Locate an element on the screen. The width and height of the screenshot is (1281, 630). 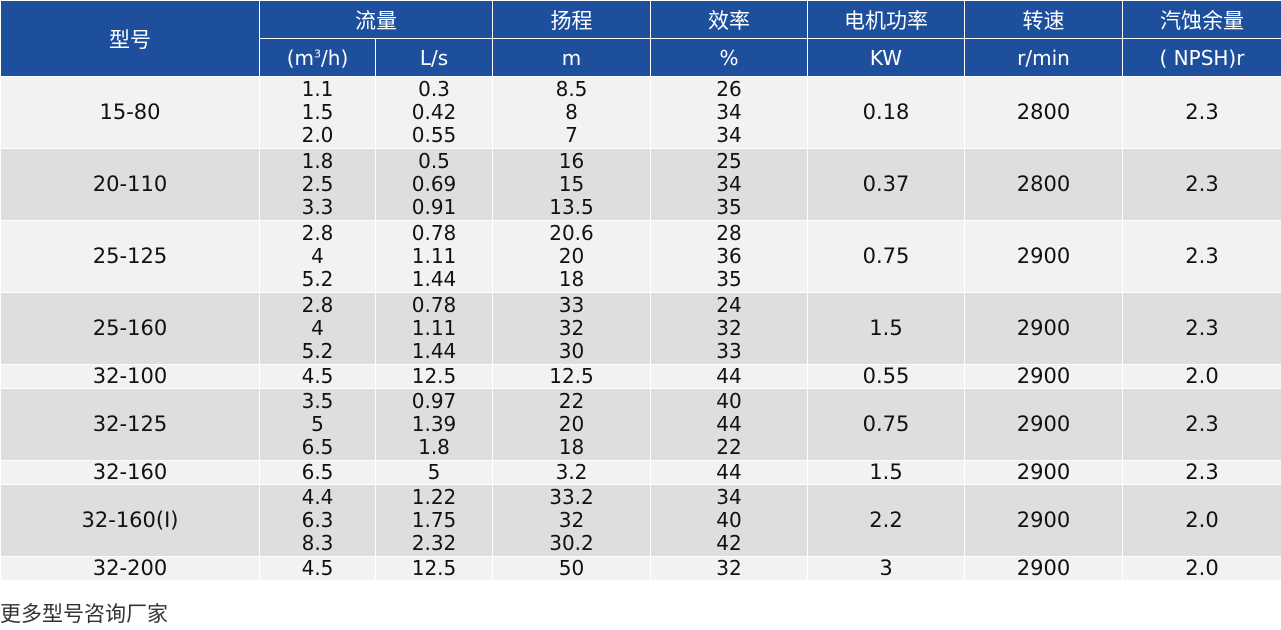
cell-value: 3.5 is located at coordinates (317, 401).